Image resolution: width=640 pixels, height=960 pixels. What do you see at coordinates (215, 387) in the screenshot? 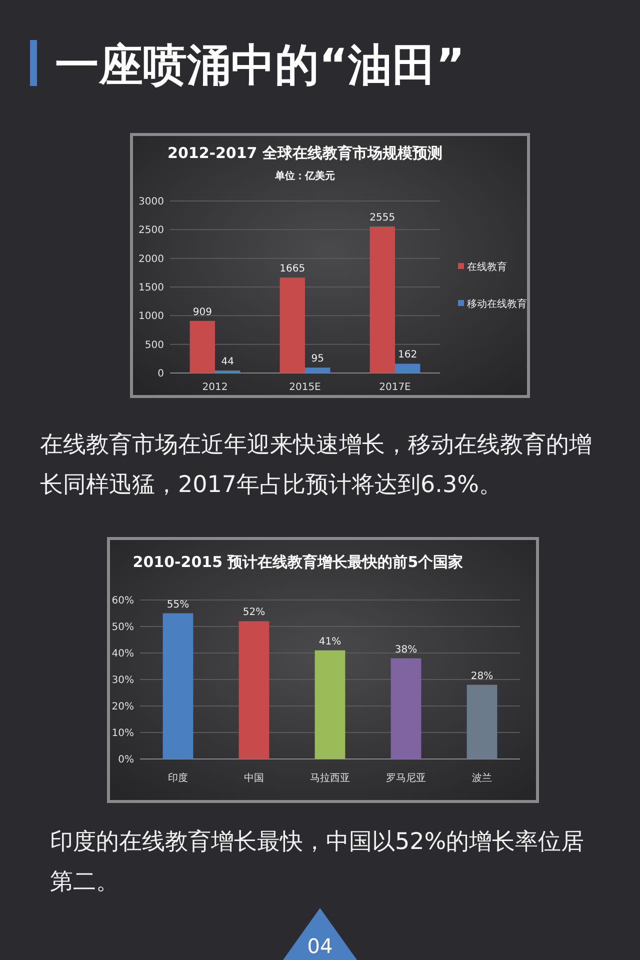
I see `x-tick-label: 2012` at bounding box center [215, 387].